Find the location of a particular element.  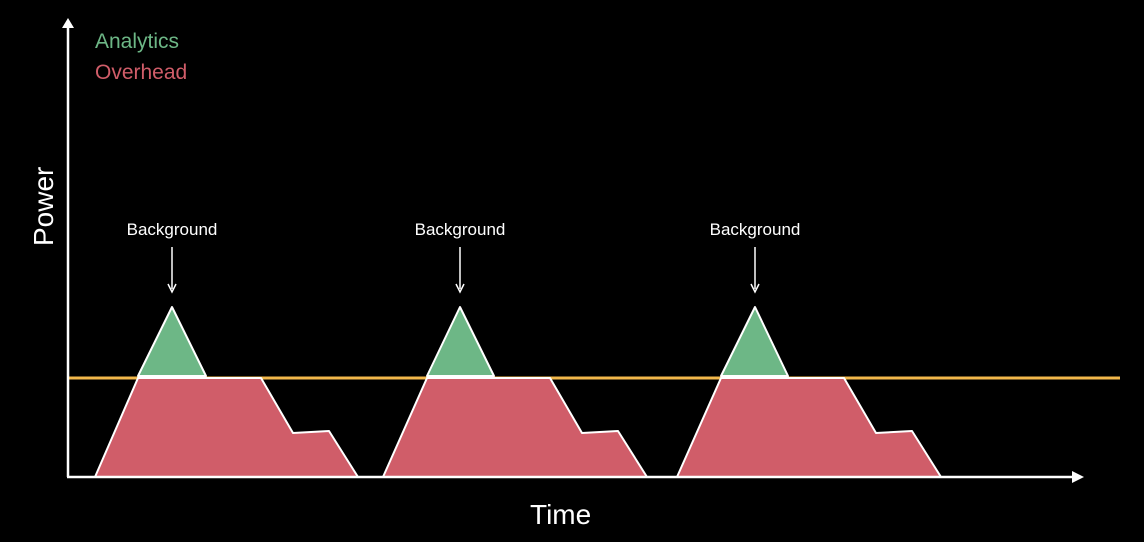

legend-overhead: Overhead is located at coordinates (141, 72).